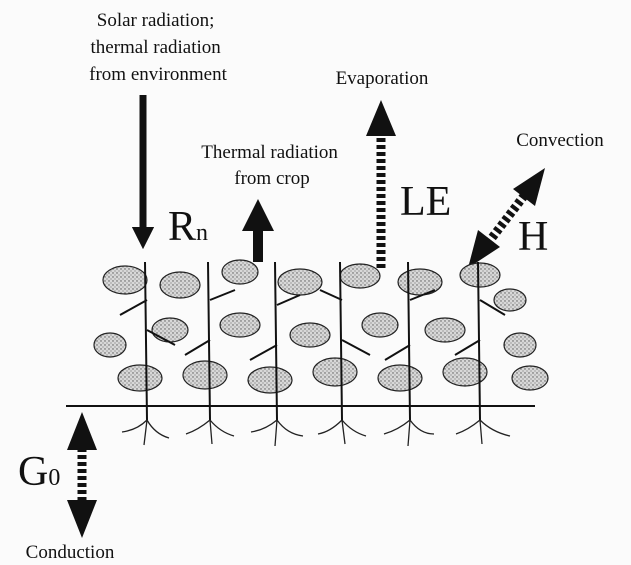  What do you see at coordinates (425, 202) in the screenshot?
I see `le-symbol: LE` at bounding box center [425, 202].